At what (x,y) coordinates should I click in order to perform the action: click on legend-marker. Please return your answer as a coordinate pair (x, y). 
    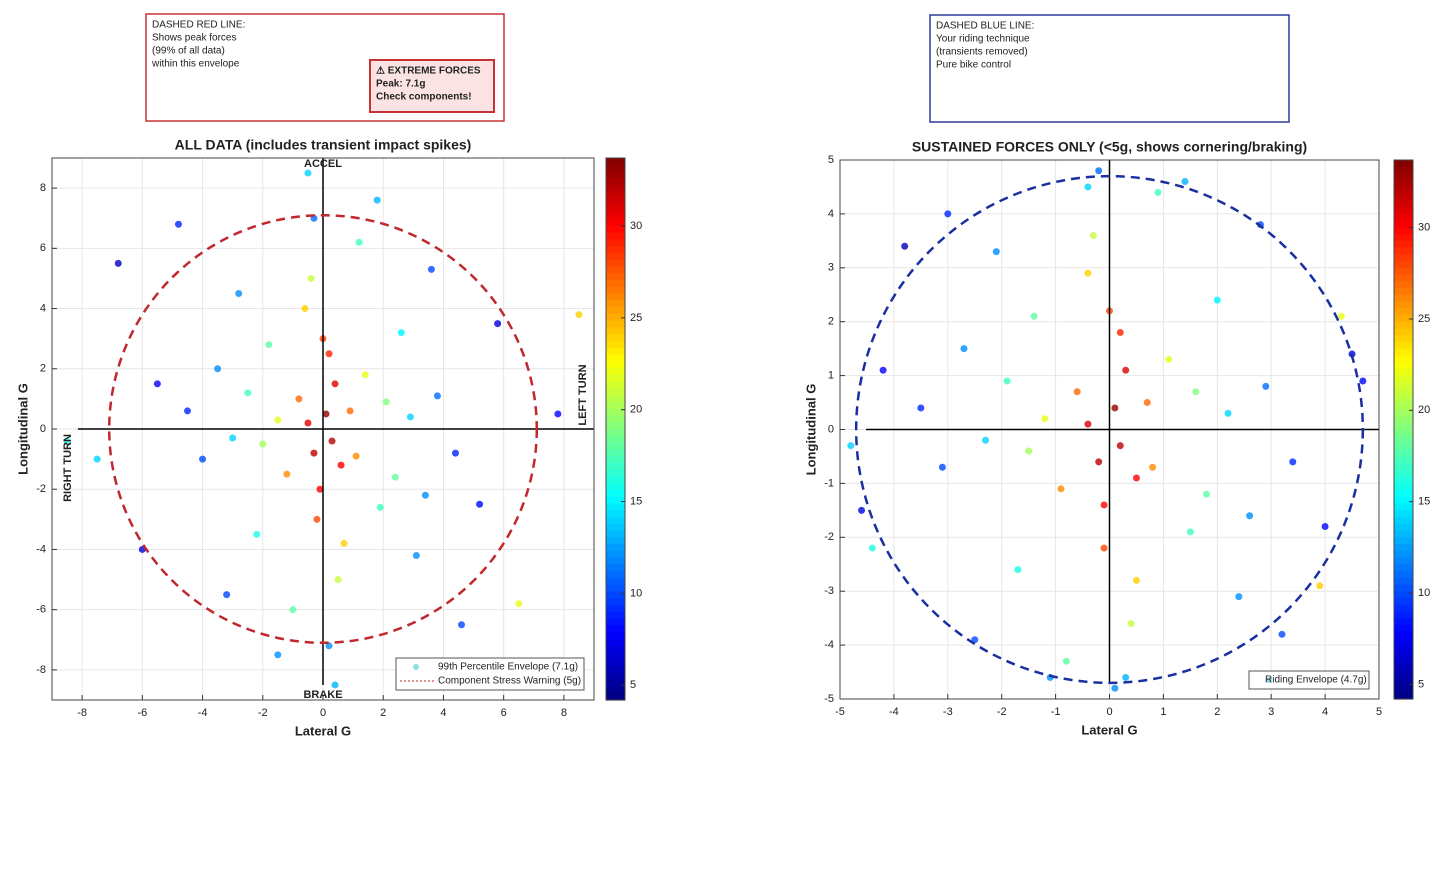
    Looking at the image, I should click on (416, 667).